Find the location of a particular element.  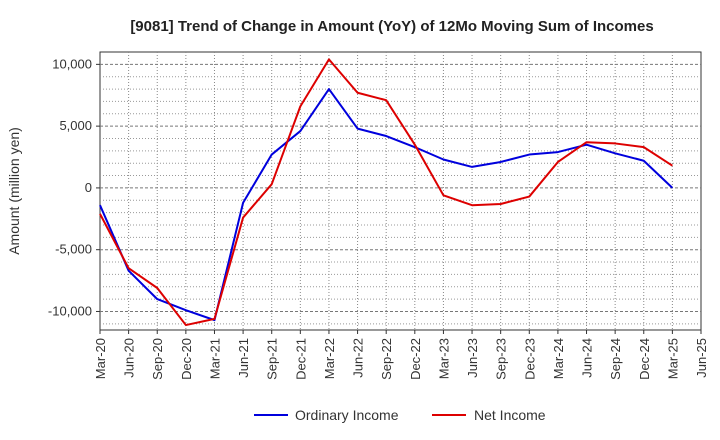

x-tick-label: Jun-21 is located at coordinates (243, 358).